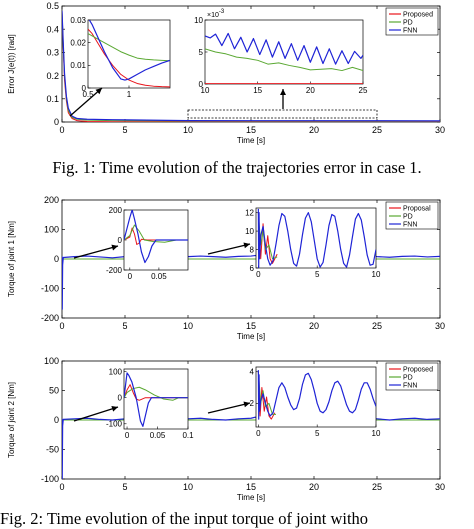  What do you see at coordinates (252, 372) in the screenshot?
I see `torque2-inset-b-ytick-label: 4` at bounding box center [252, 372].